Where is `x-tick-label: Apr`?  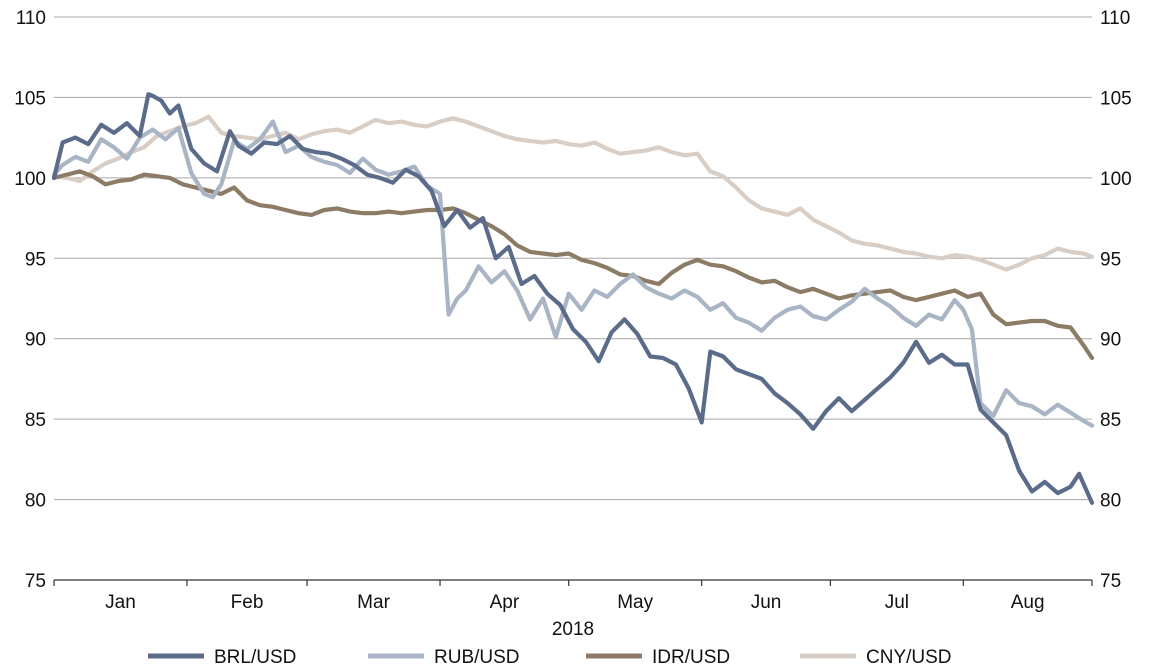
x-tick-label: Apr is located at coordinates (505, 602).